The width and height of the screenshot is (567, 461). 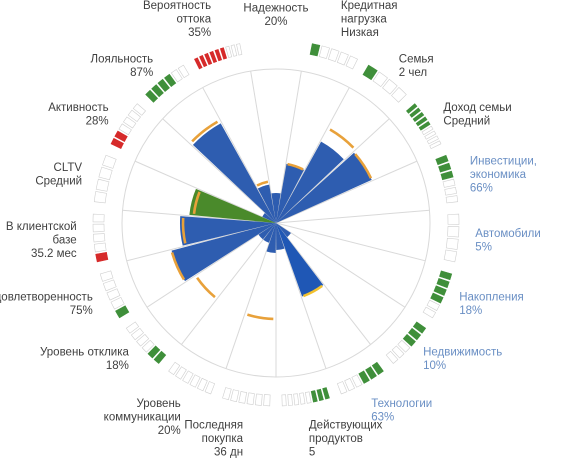 What do you see at coordinates (46, 298) in the screenshot?
I see `sector-13-label-line: Удовлетворенность` at bounding box center [46, 298].